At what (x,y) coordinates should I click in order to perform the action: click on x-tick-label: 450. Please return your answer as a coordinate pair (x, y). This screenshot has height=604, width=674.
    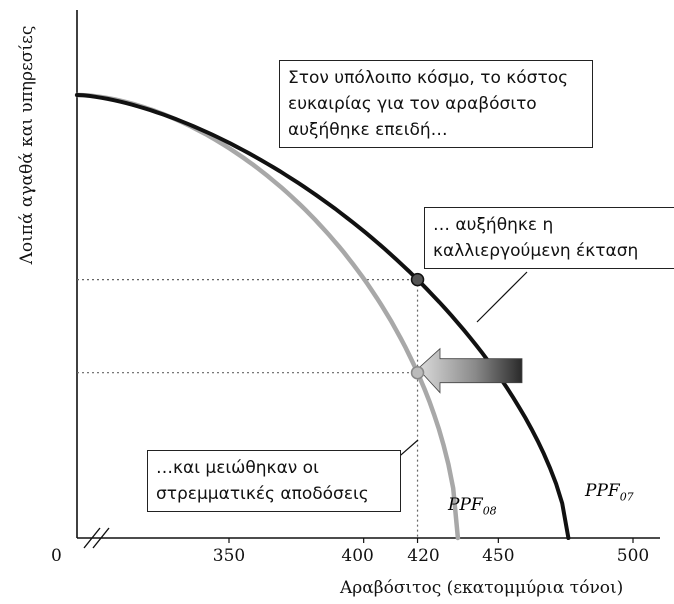
    Looking at the image, I should click on (498, 556).